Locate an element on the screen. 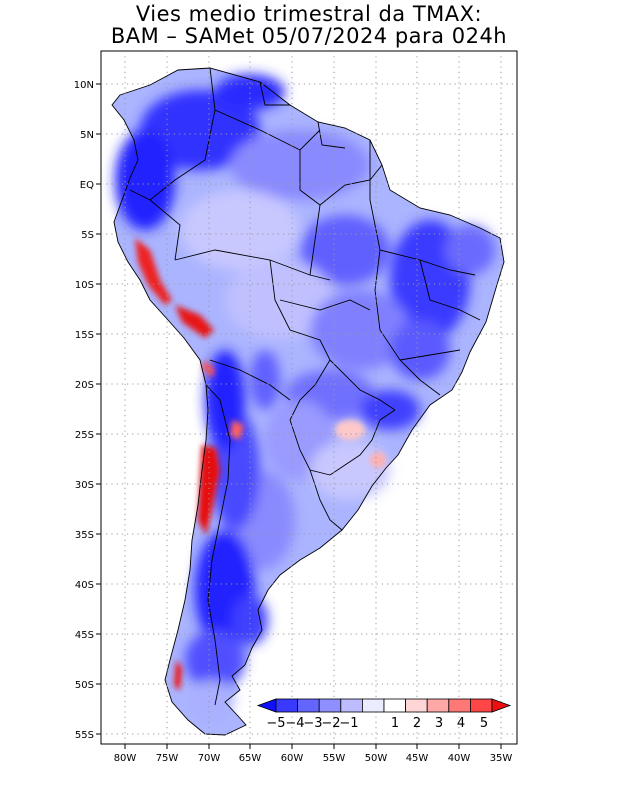  lat-label: 10S is located at coordinates (84, 285).